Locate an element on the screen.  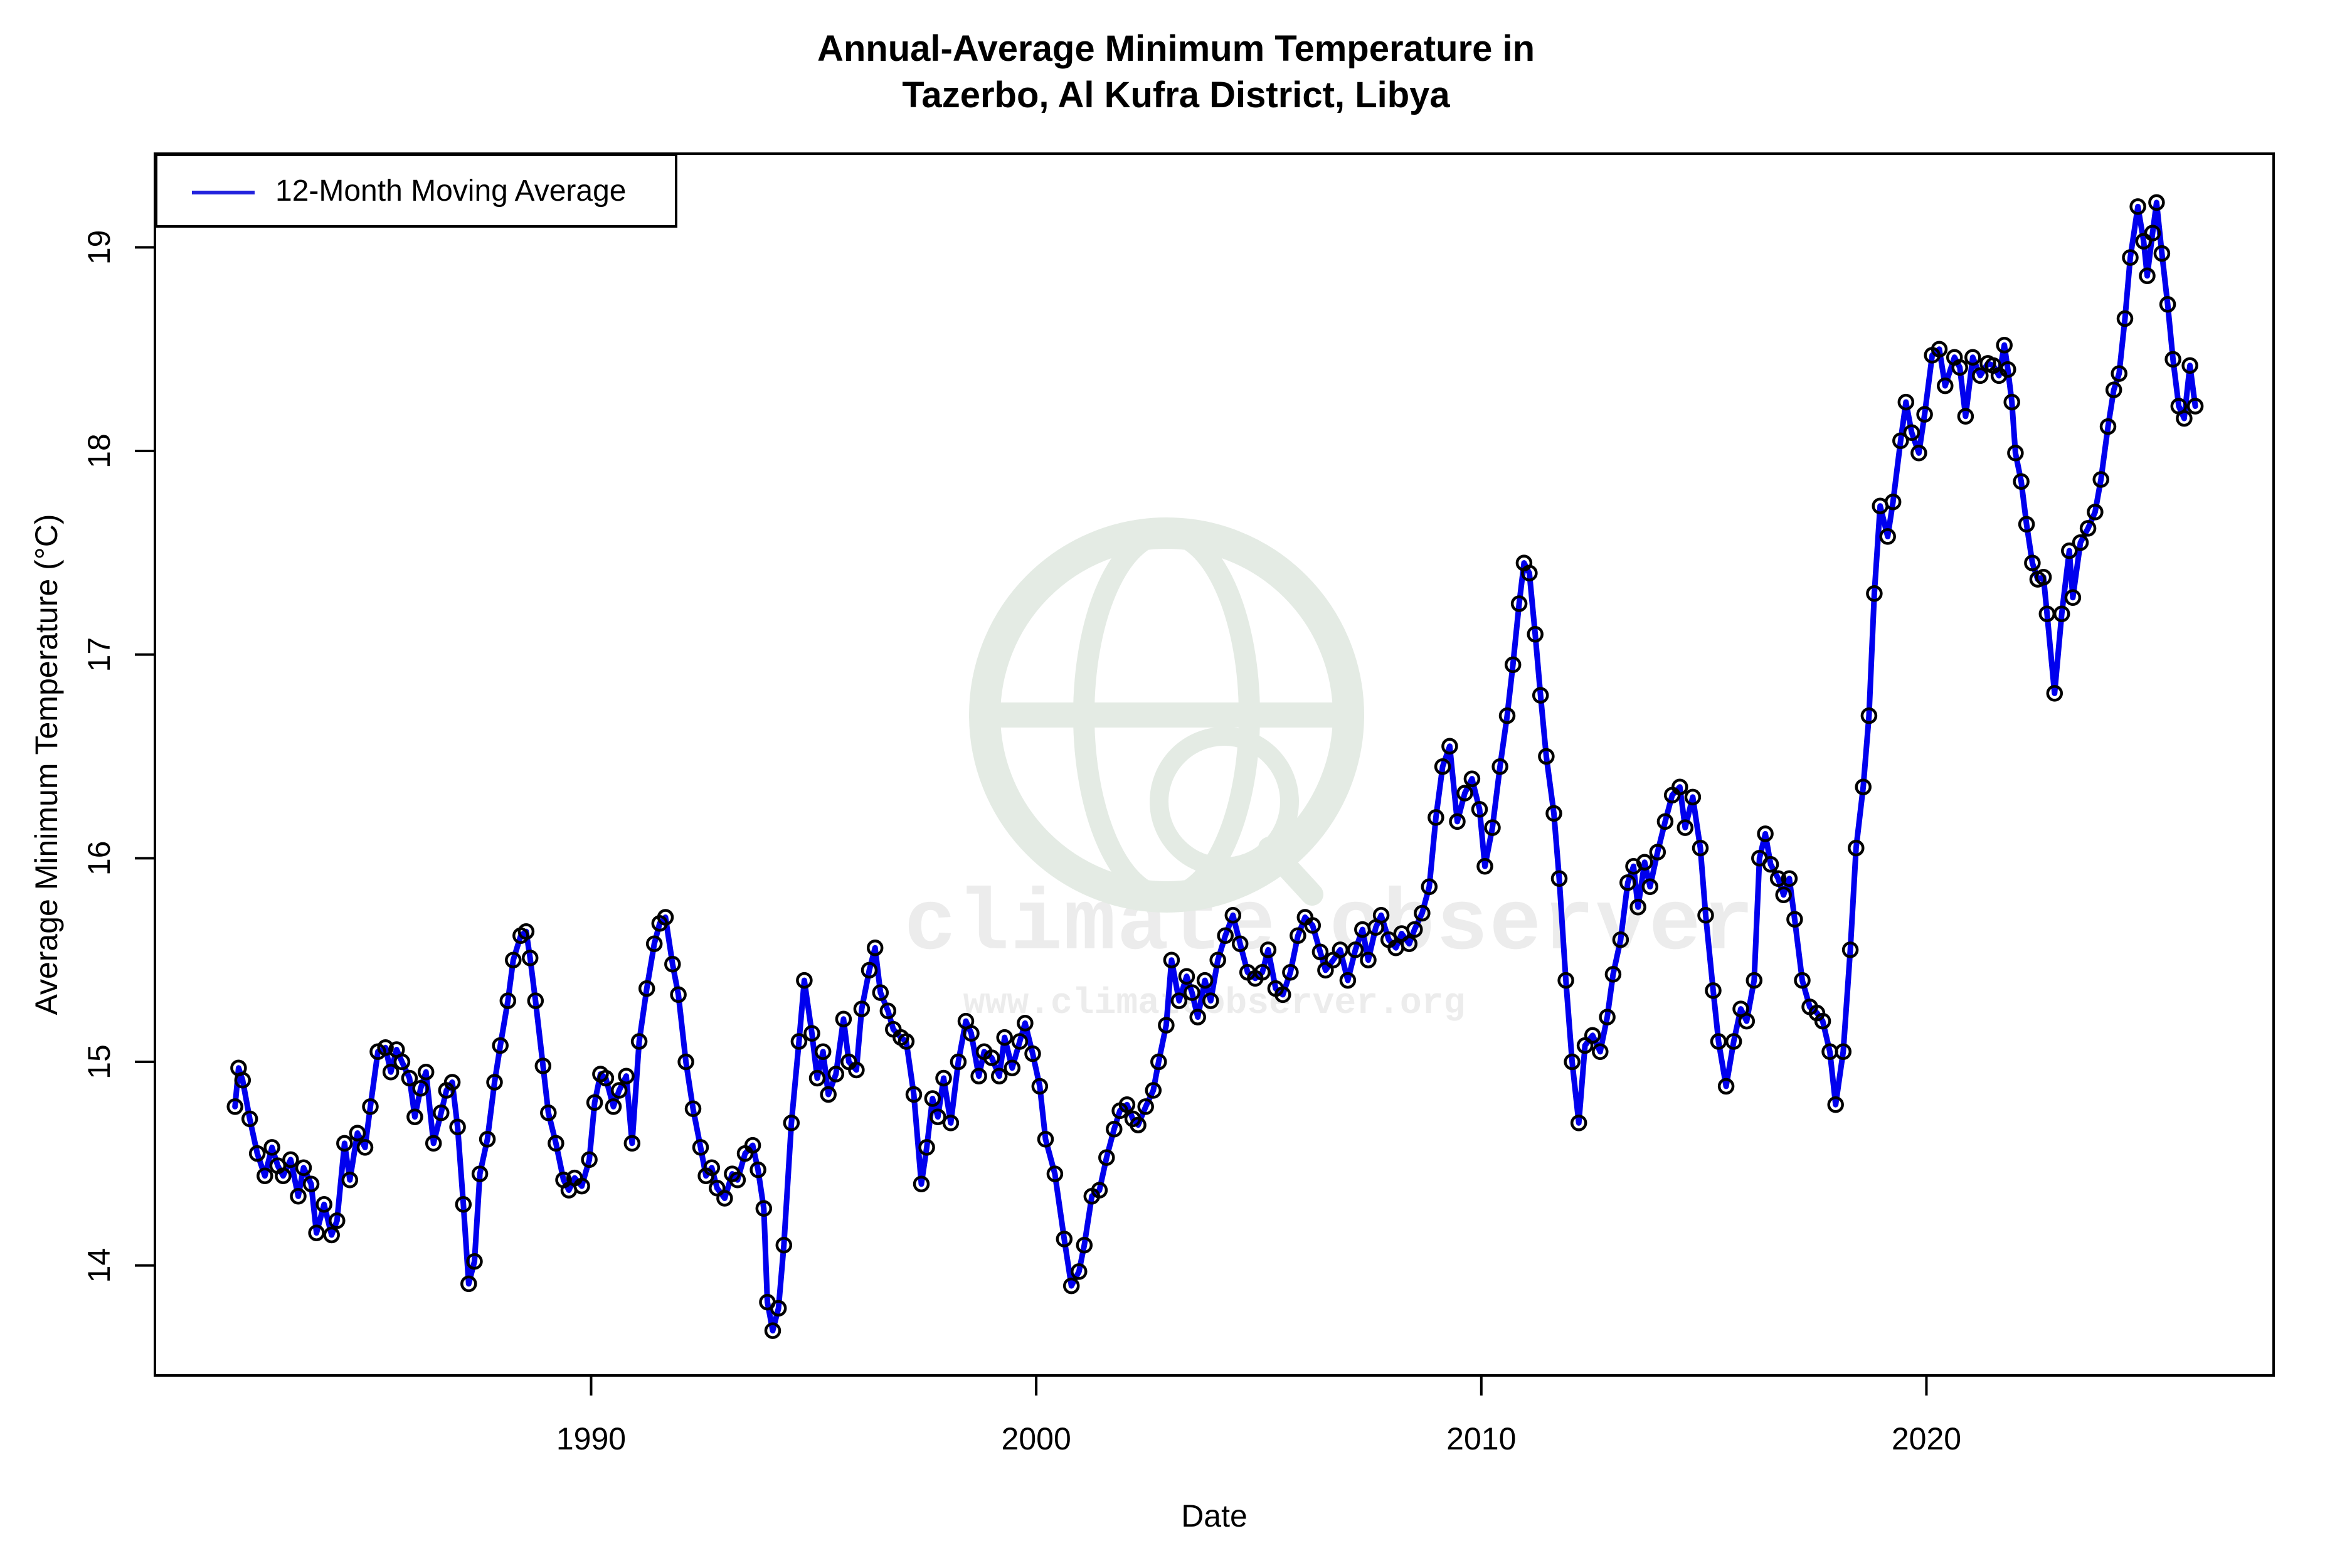
legend-line-icon is located at coordinates (223, 192).